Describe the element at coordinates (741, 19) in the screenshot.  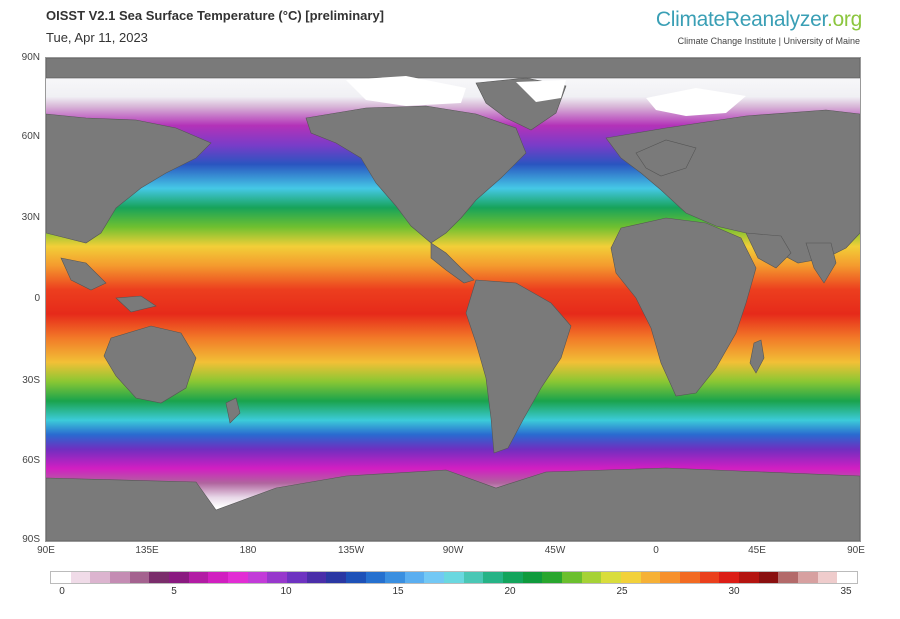
I see `brand-name: ClimateReanalyzer` at that location.